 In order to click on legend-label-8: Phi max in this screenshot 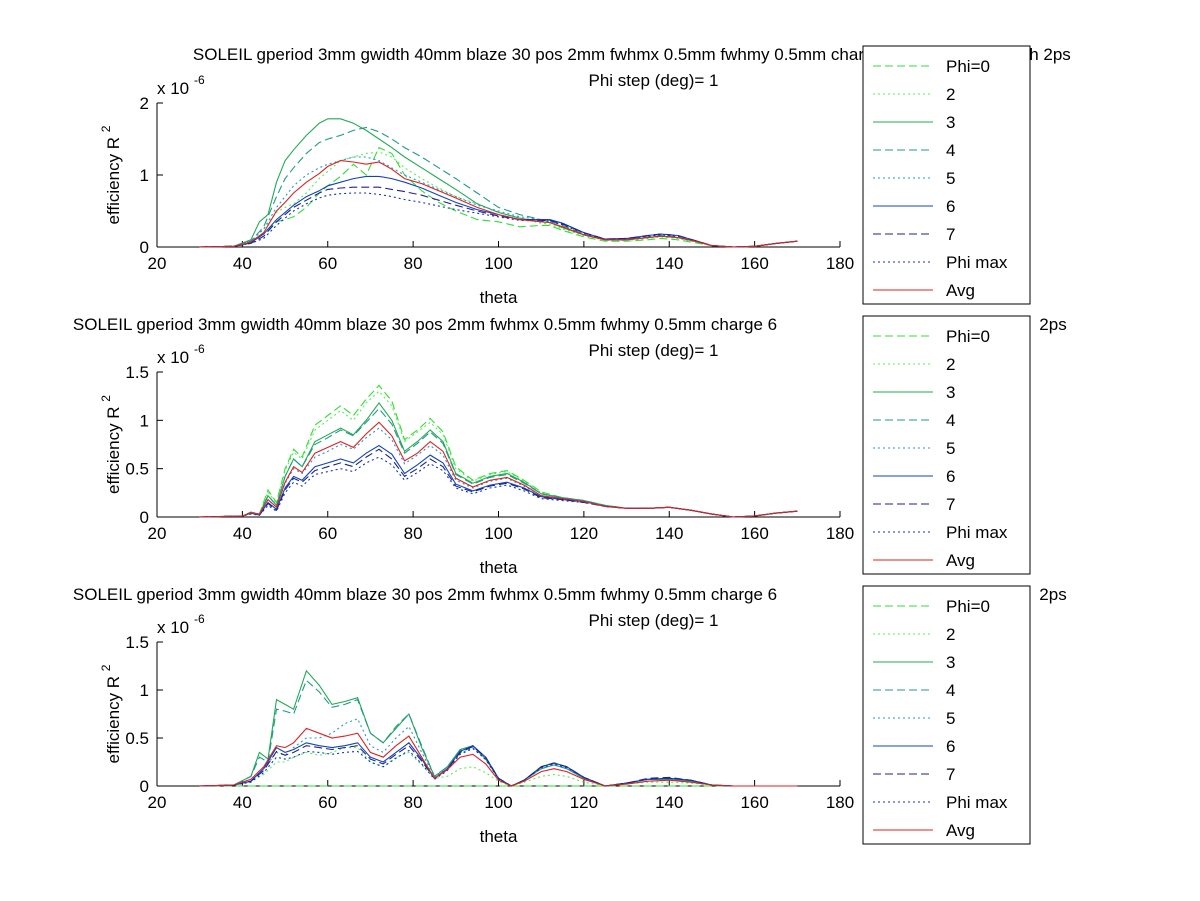, I will do `click(977, 802)`.